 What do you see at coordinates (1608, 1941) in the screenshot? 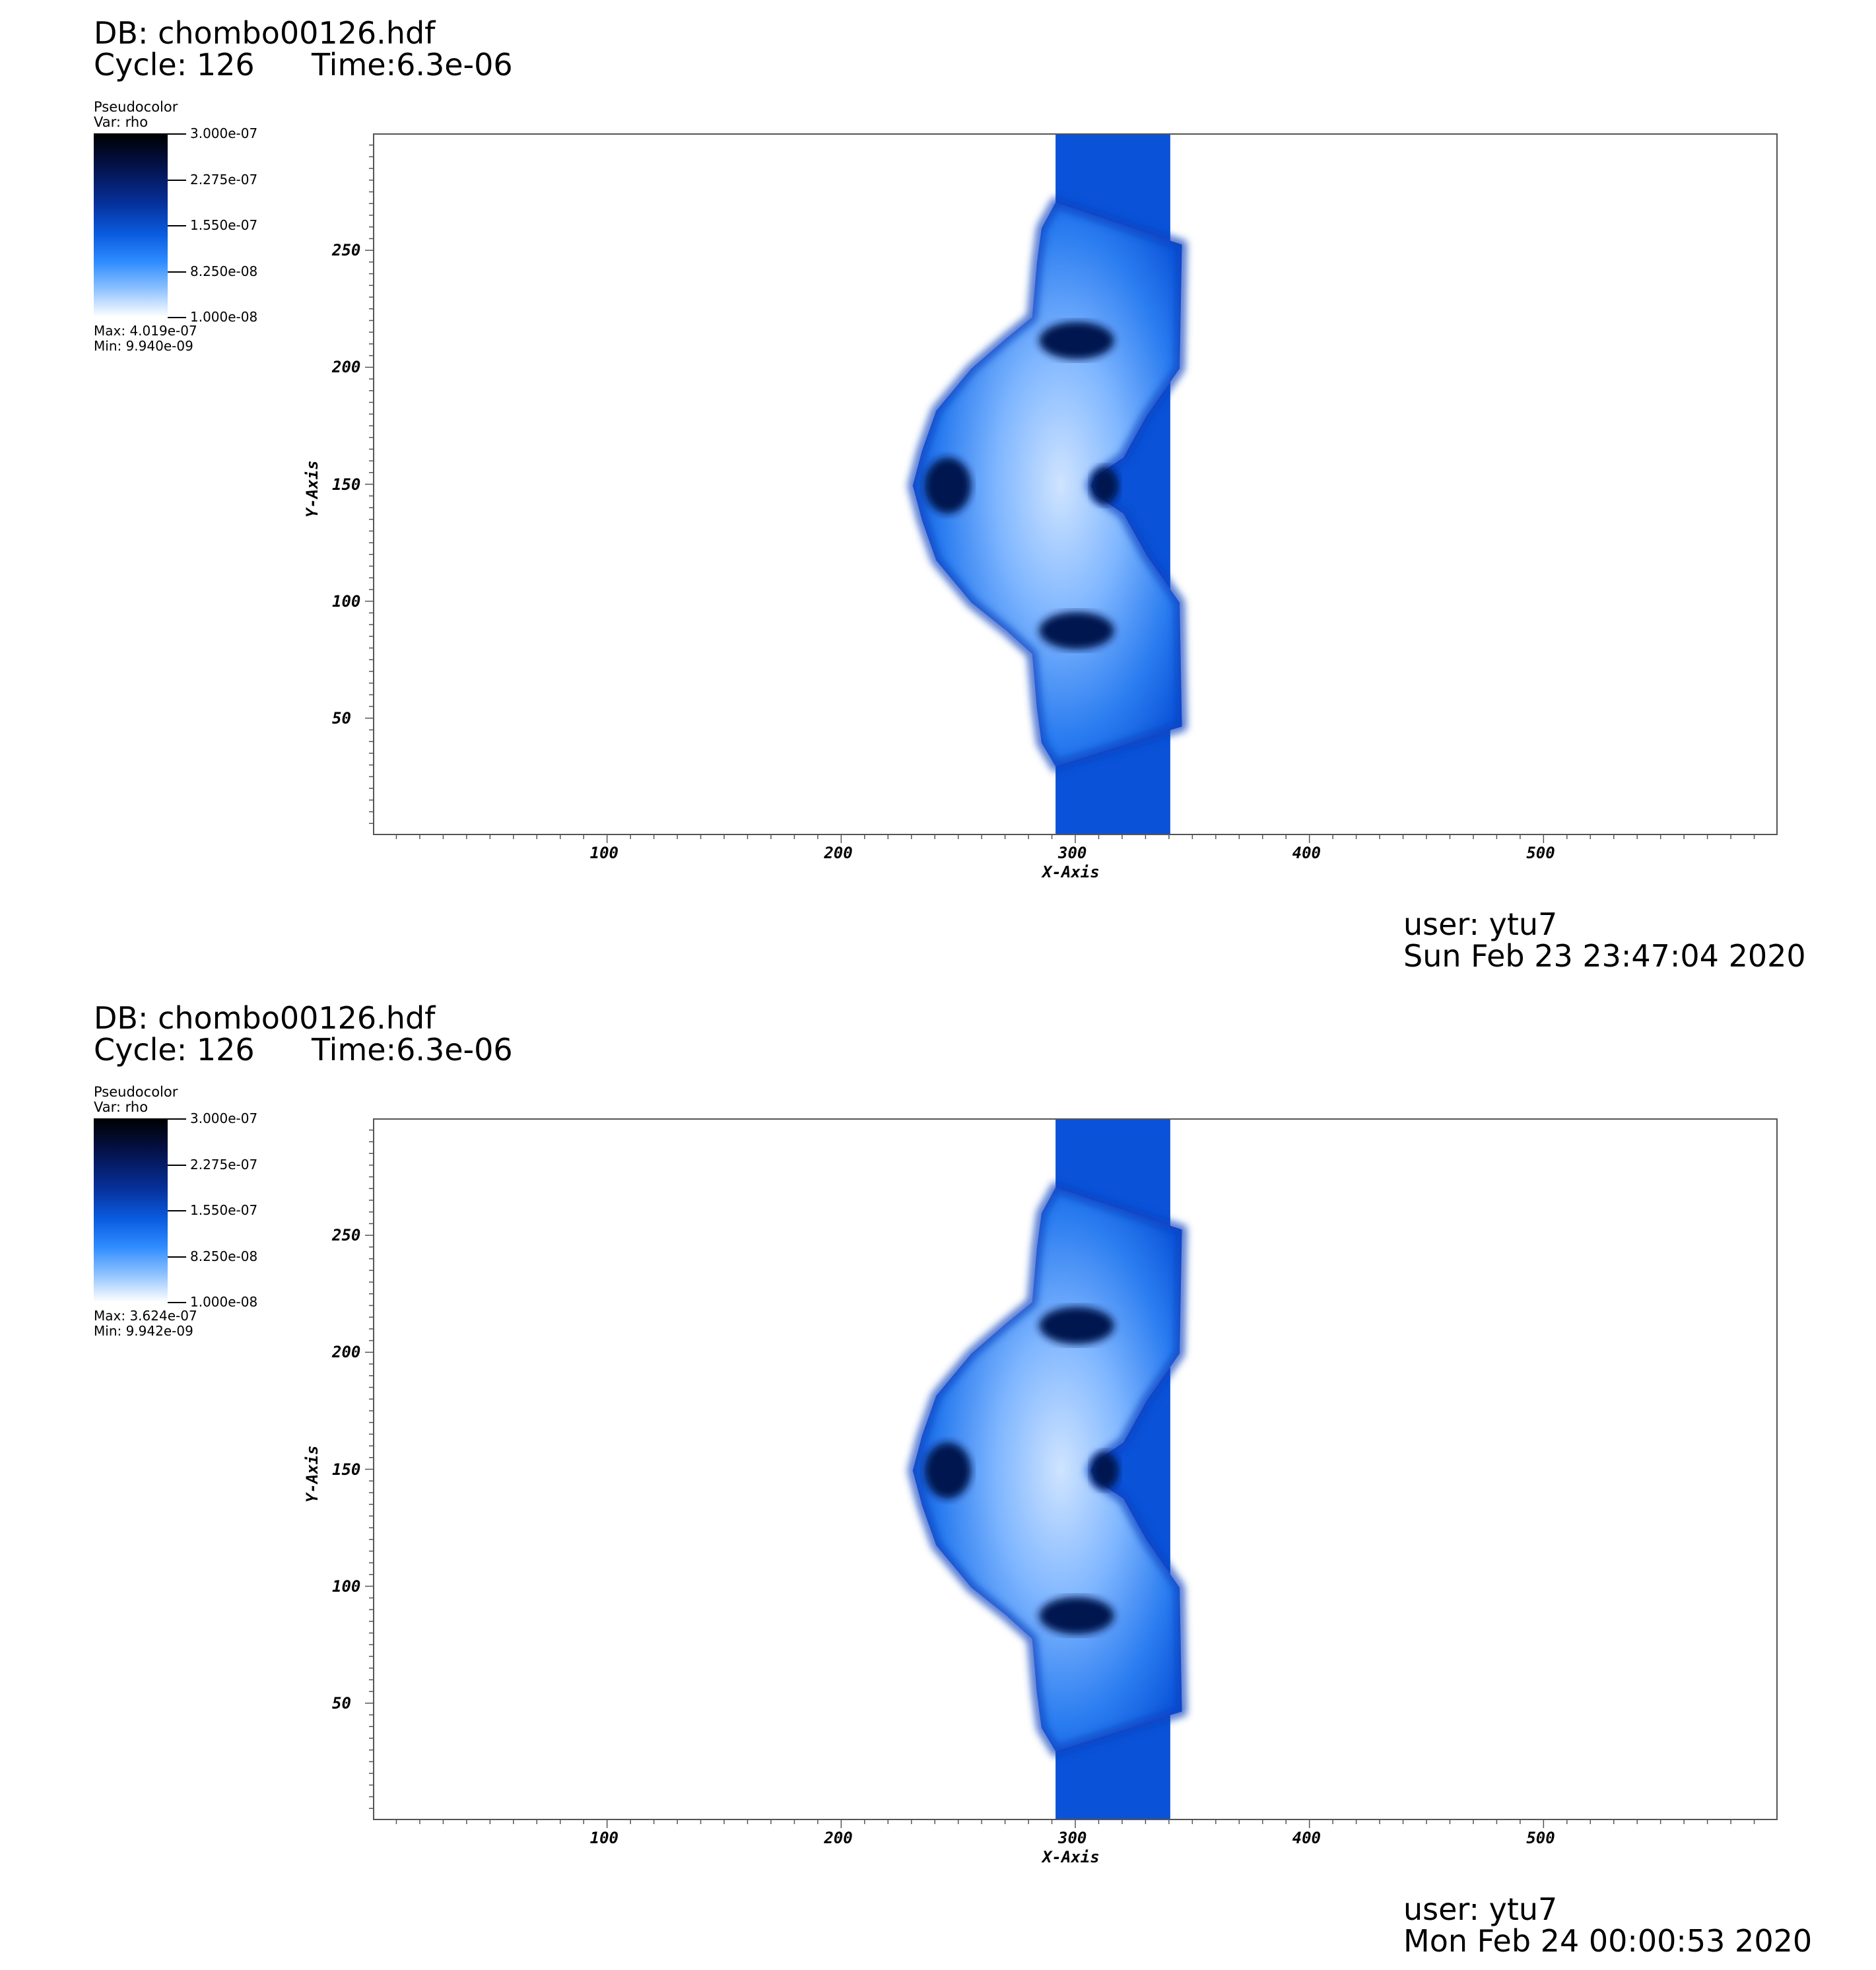
I see `timestamp: Mon Feb 24 00:00:53 2020` at bounding box center [1608, 1941].